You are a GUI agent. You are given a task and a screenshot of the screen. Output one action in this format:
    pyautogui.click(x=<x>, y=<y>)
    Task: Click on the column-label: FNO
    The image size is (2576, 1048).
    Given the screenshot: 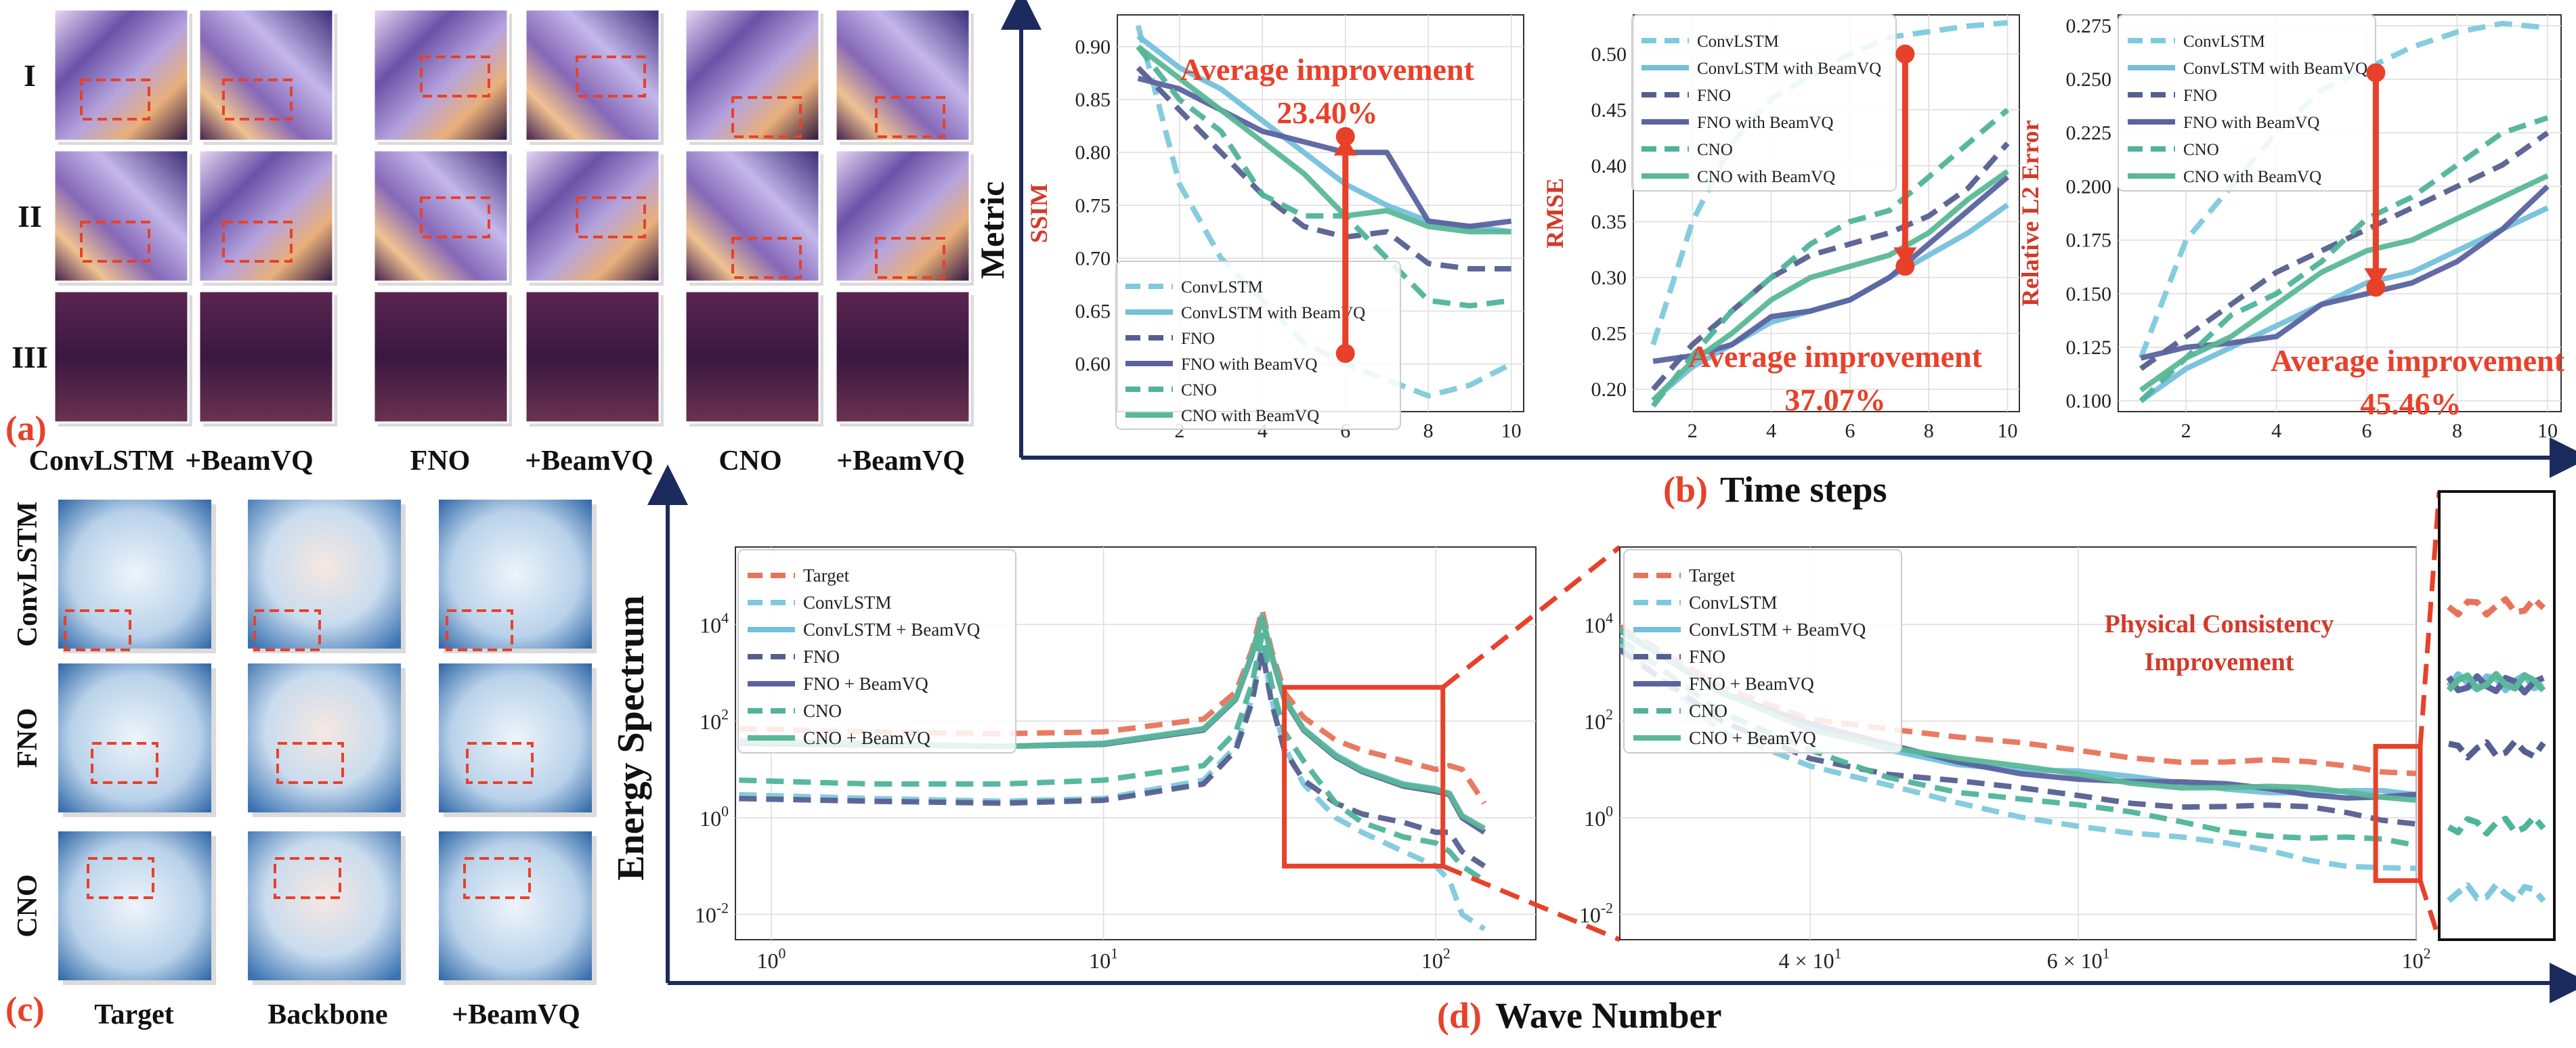 What is the action you would take?
    pyautogui.click(x=440, y=461)
    